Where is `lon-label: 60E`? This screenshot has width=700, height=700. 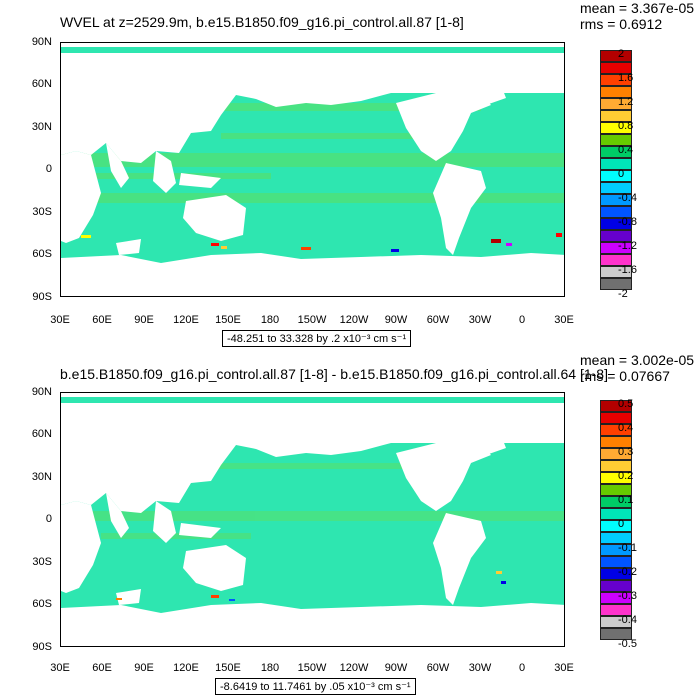
lon-label: 60E is located at coordinates (102, 668).